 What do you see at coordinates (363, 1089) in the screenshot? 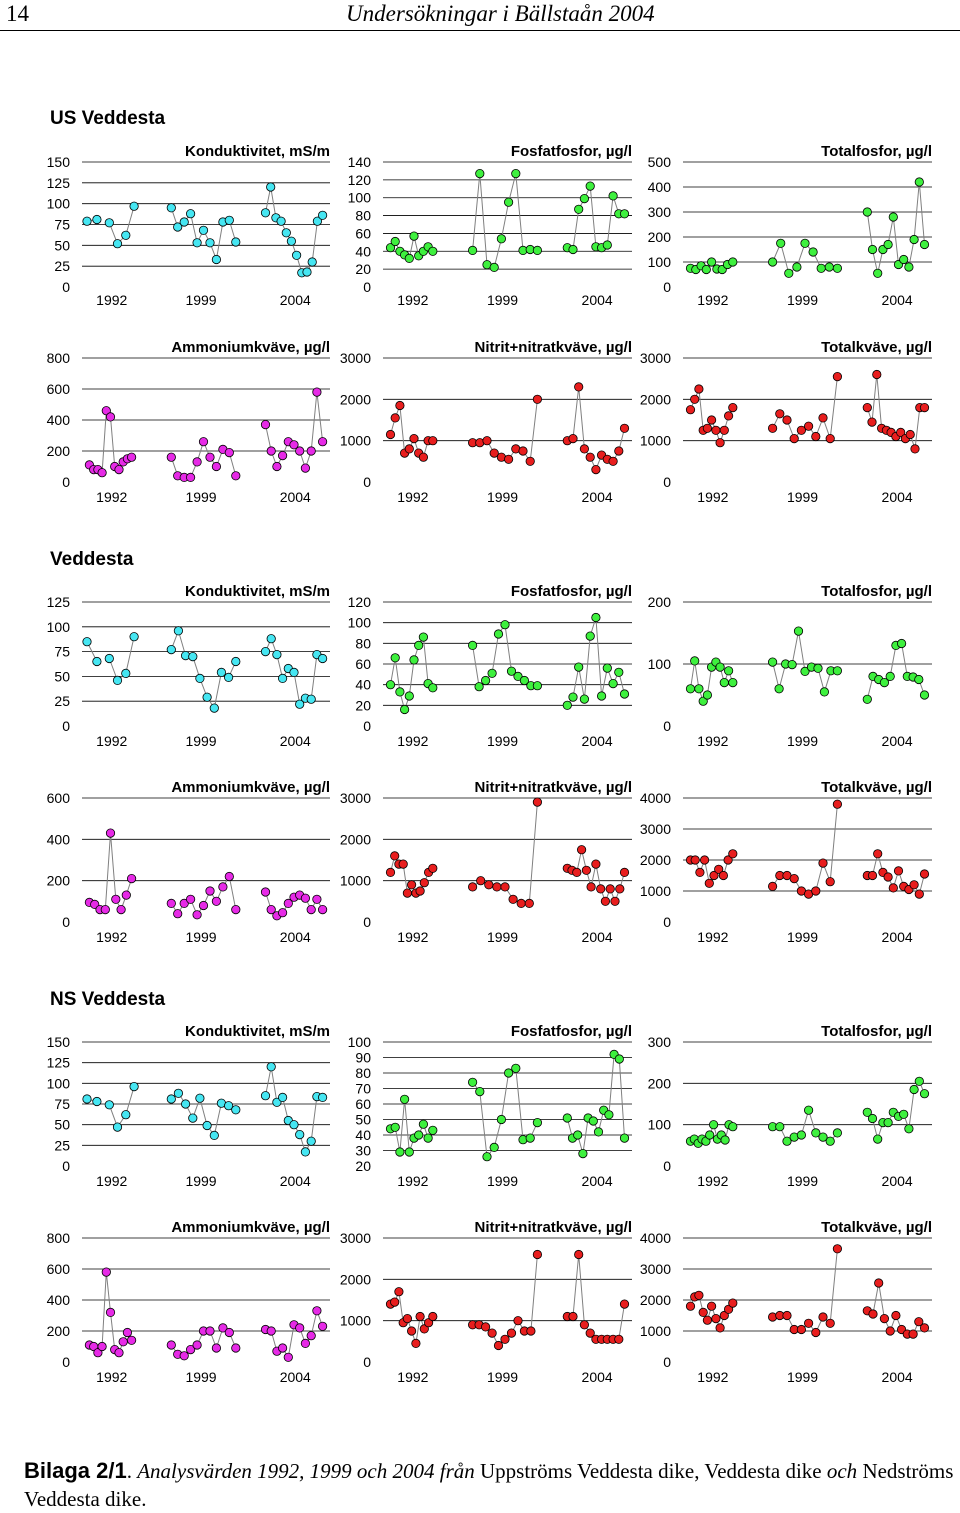
I see `y-tick-label: 70` at bounding box center [363, 1089].